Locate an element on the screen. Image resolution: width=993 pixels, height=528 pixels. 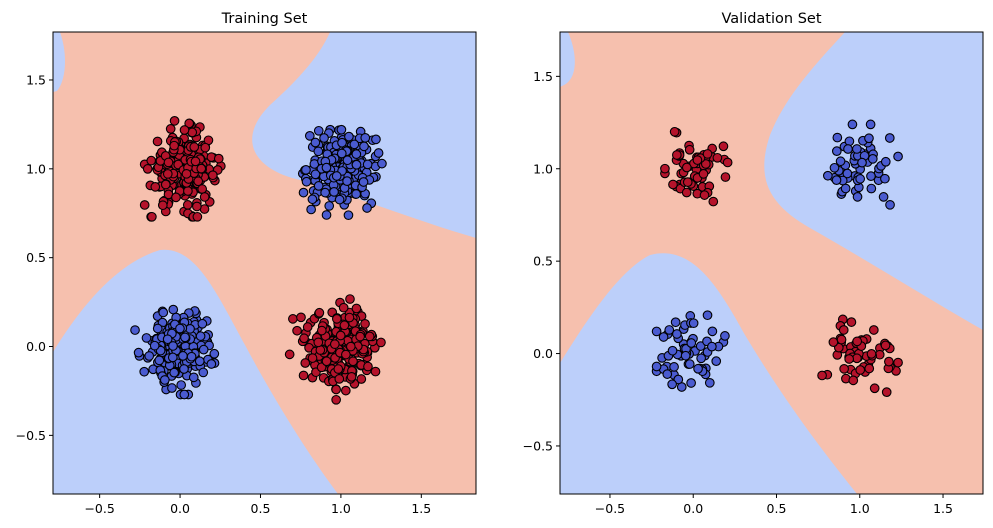
training-title: Training Set is located at coordinates (264, 19).